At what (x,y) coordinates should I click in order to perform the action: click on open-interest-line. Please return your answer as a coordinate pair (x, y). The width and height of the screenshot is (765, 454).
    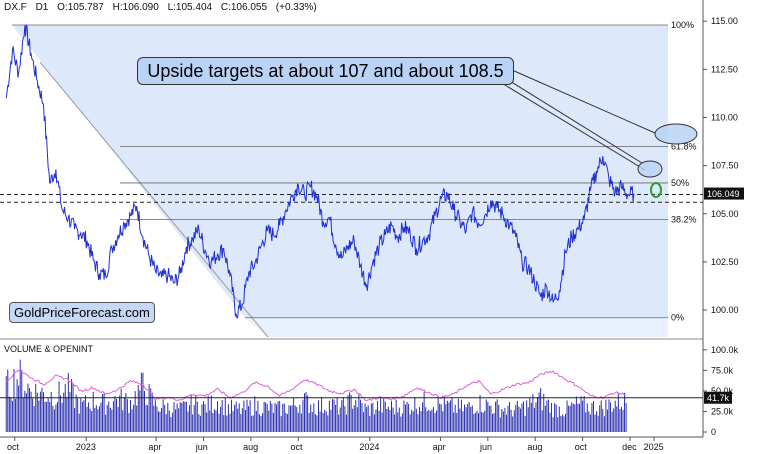
    Looking at the image, I should click on (316, 385).